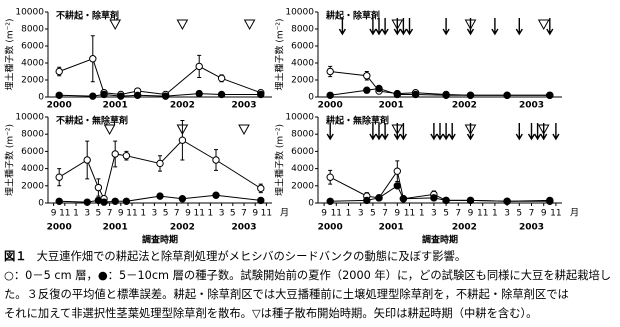  What do you see at coordinates (10, 54) in the screenshot?
I see `y-axis-label: 埋土種子数 (m⁻²)` at bounding box center [10, 54].